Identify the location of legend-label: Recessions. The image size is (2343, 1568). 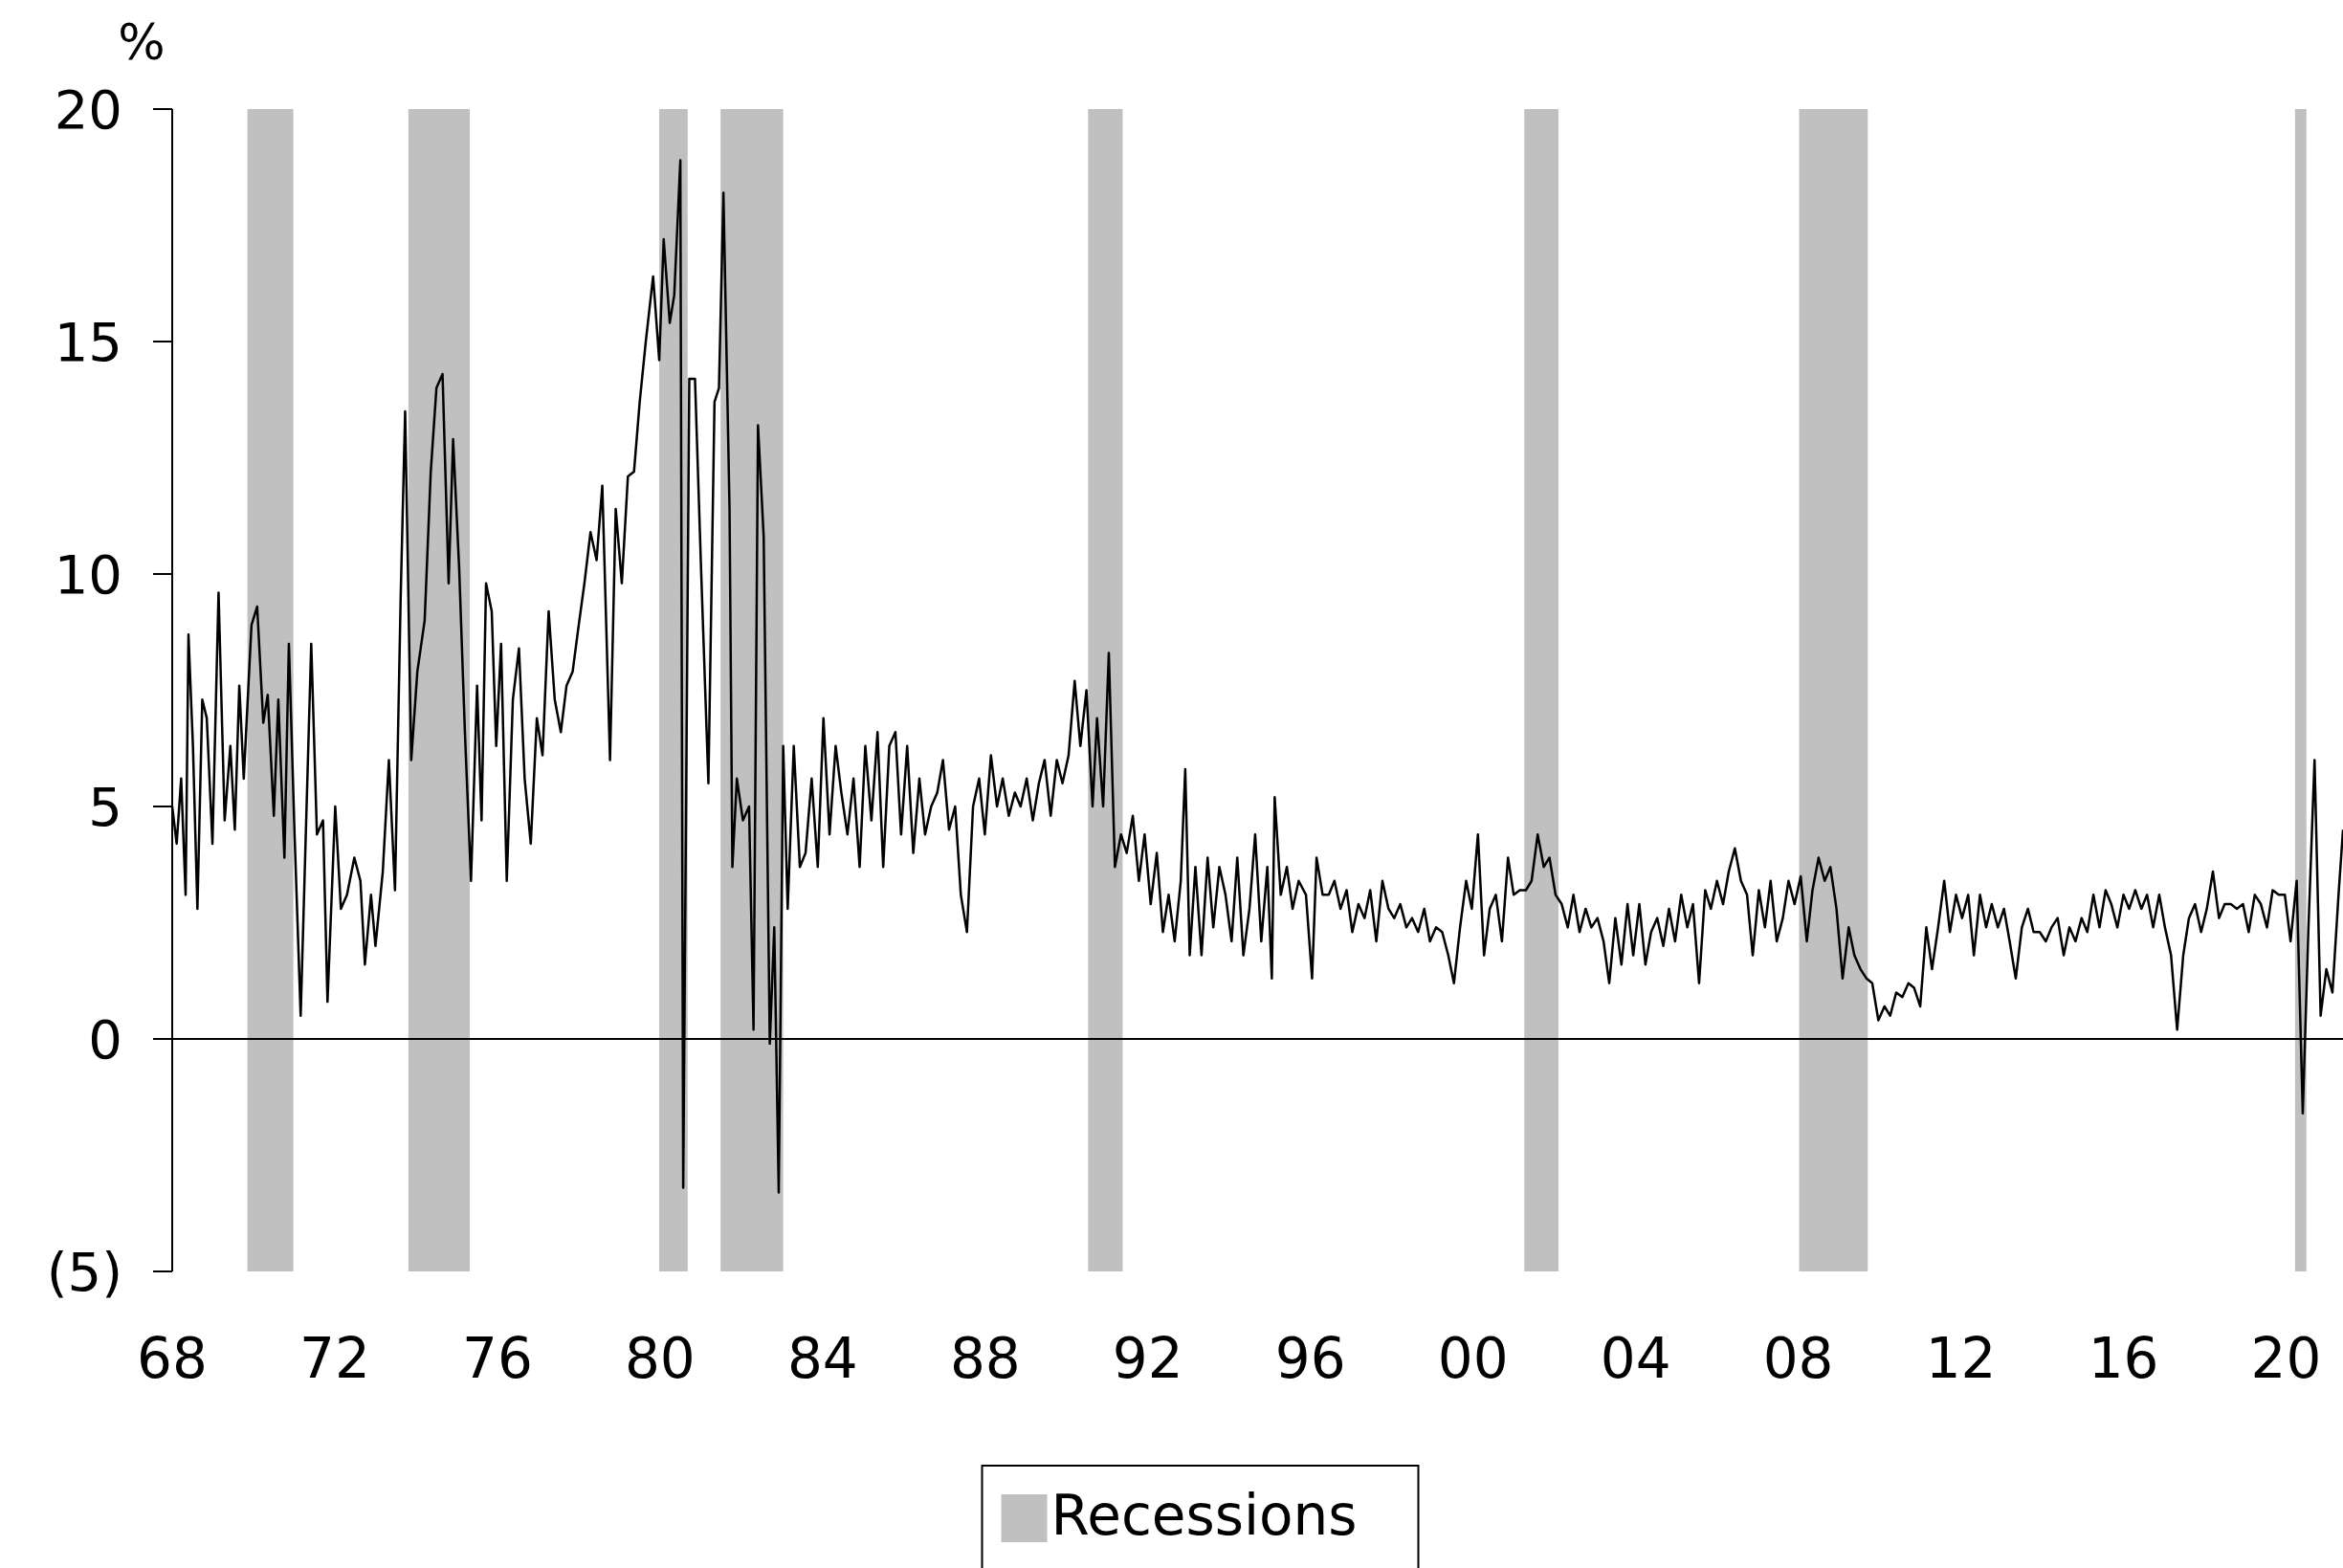
(1204, 1515).